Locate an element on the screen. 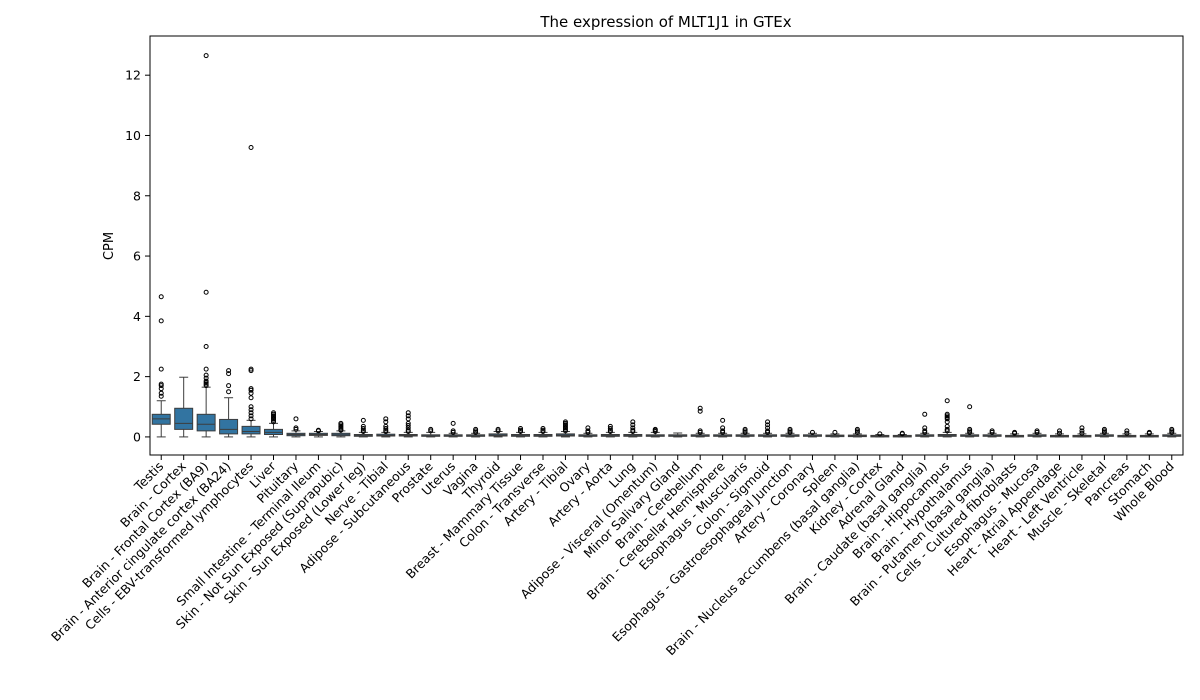 This screenshot has height=700, width=1200. chart-title: The expression of MLT1J1 in GTEx is located at coordinates (665, 22).